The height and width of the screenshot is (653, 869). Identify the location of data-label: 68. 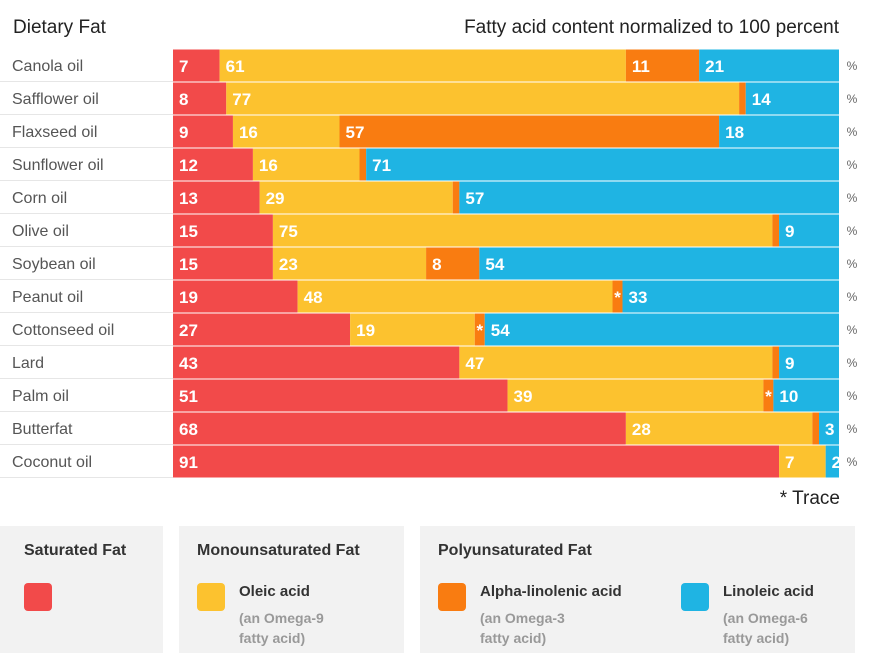
(188, 429).